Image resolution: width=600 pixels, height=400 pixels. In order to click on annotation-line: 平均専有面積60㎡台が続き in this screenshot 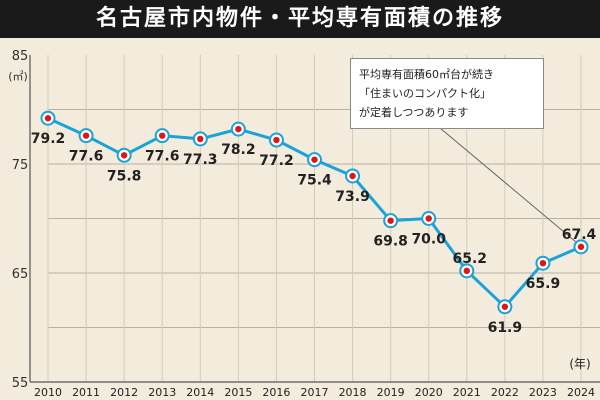, I will do `click(426, 74)`.